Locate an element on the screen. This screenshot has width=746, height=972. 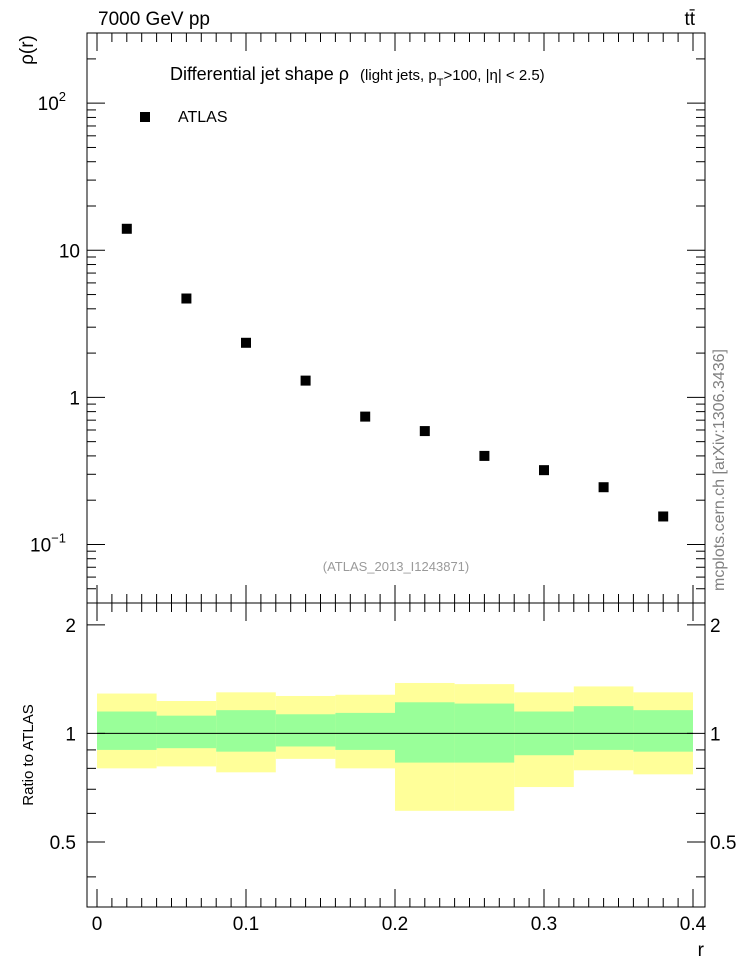
x-tick-label: 0.2 is located at coordinates (395, 924).